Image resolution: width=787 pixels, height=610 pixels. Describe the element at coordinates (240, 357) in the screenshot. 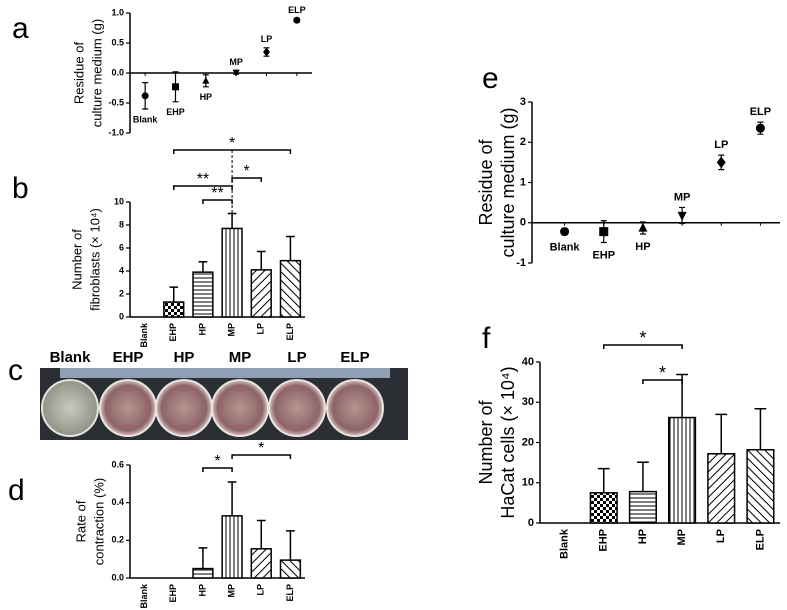

I see `photo-label: MP` at that location.